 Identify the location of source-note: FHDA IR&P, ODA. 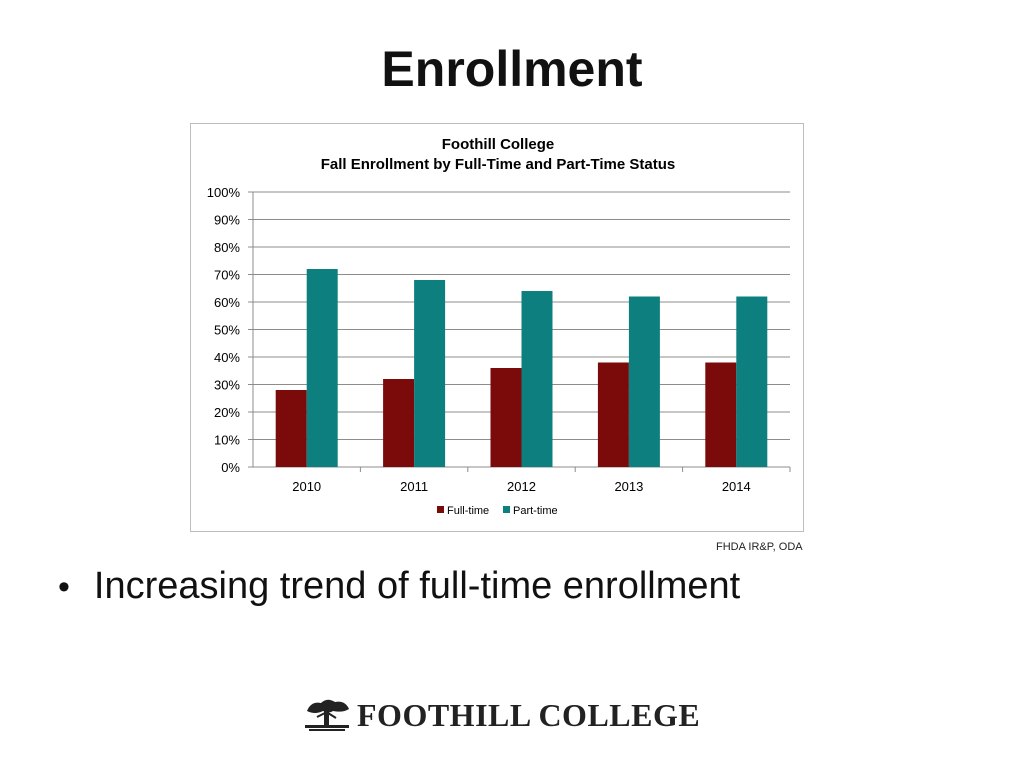
(759, 547).